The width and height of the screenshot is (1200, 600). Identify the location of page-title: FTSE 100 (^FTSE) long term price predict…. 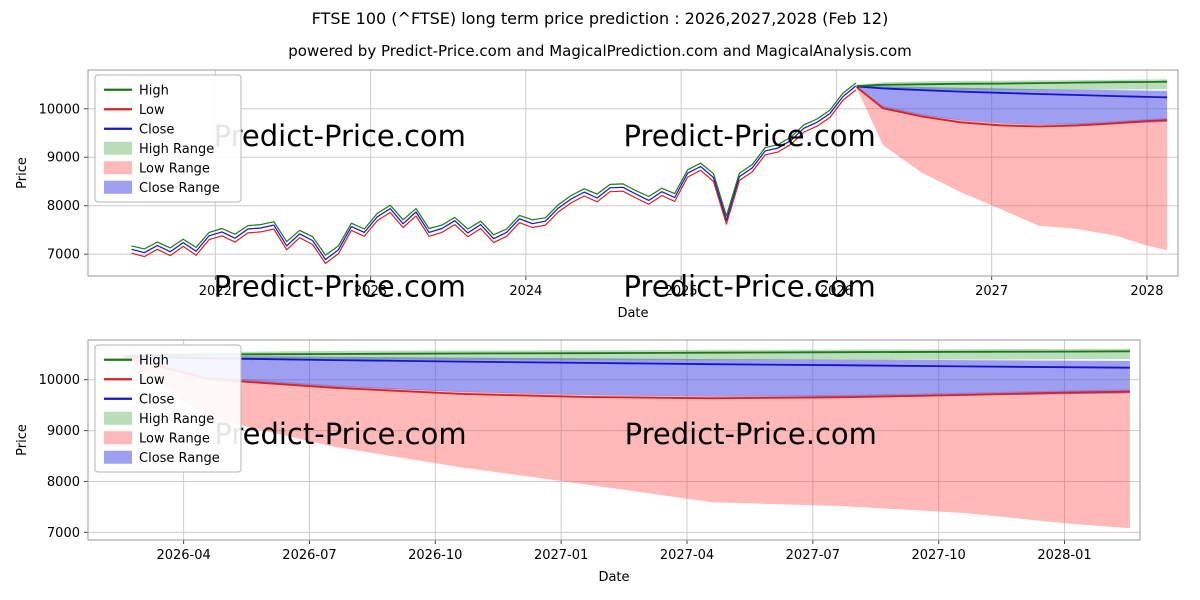
(600, 18).